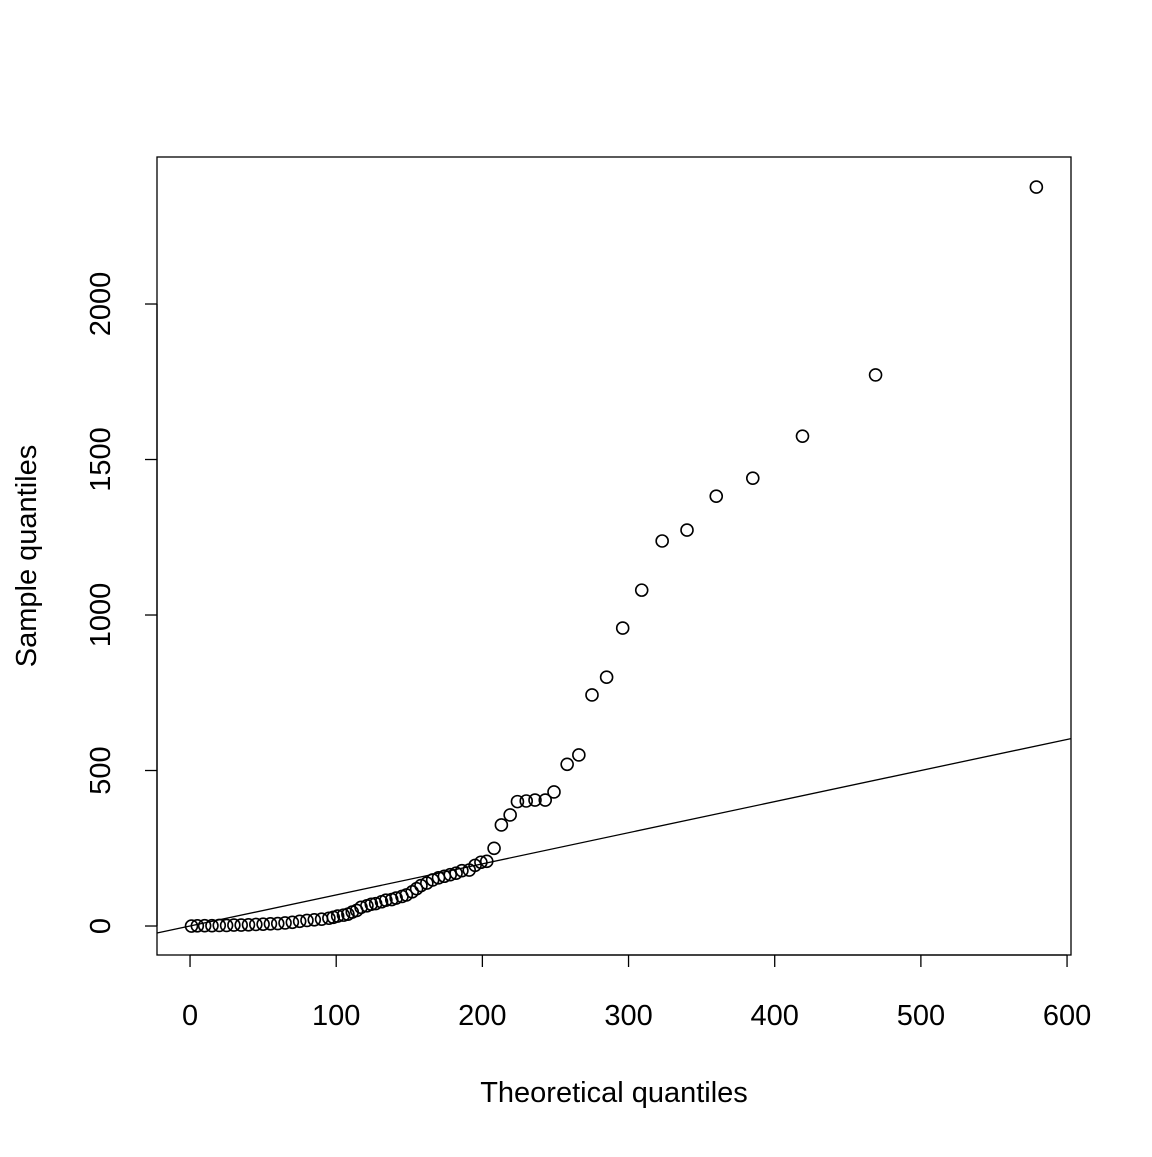  What do you see at coordinates (628, 1016) in the screenshot?
I see `x-tick-label: 300` at bounding box center [628, 1016].